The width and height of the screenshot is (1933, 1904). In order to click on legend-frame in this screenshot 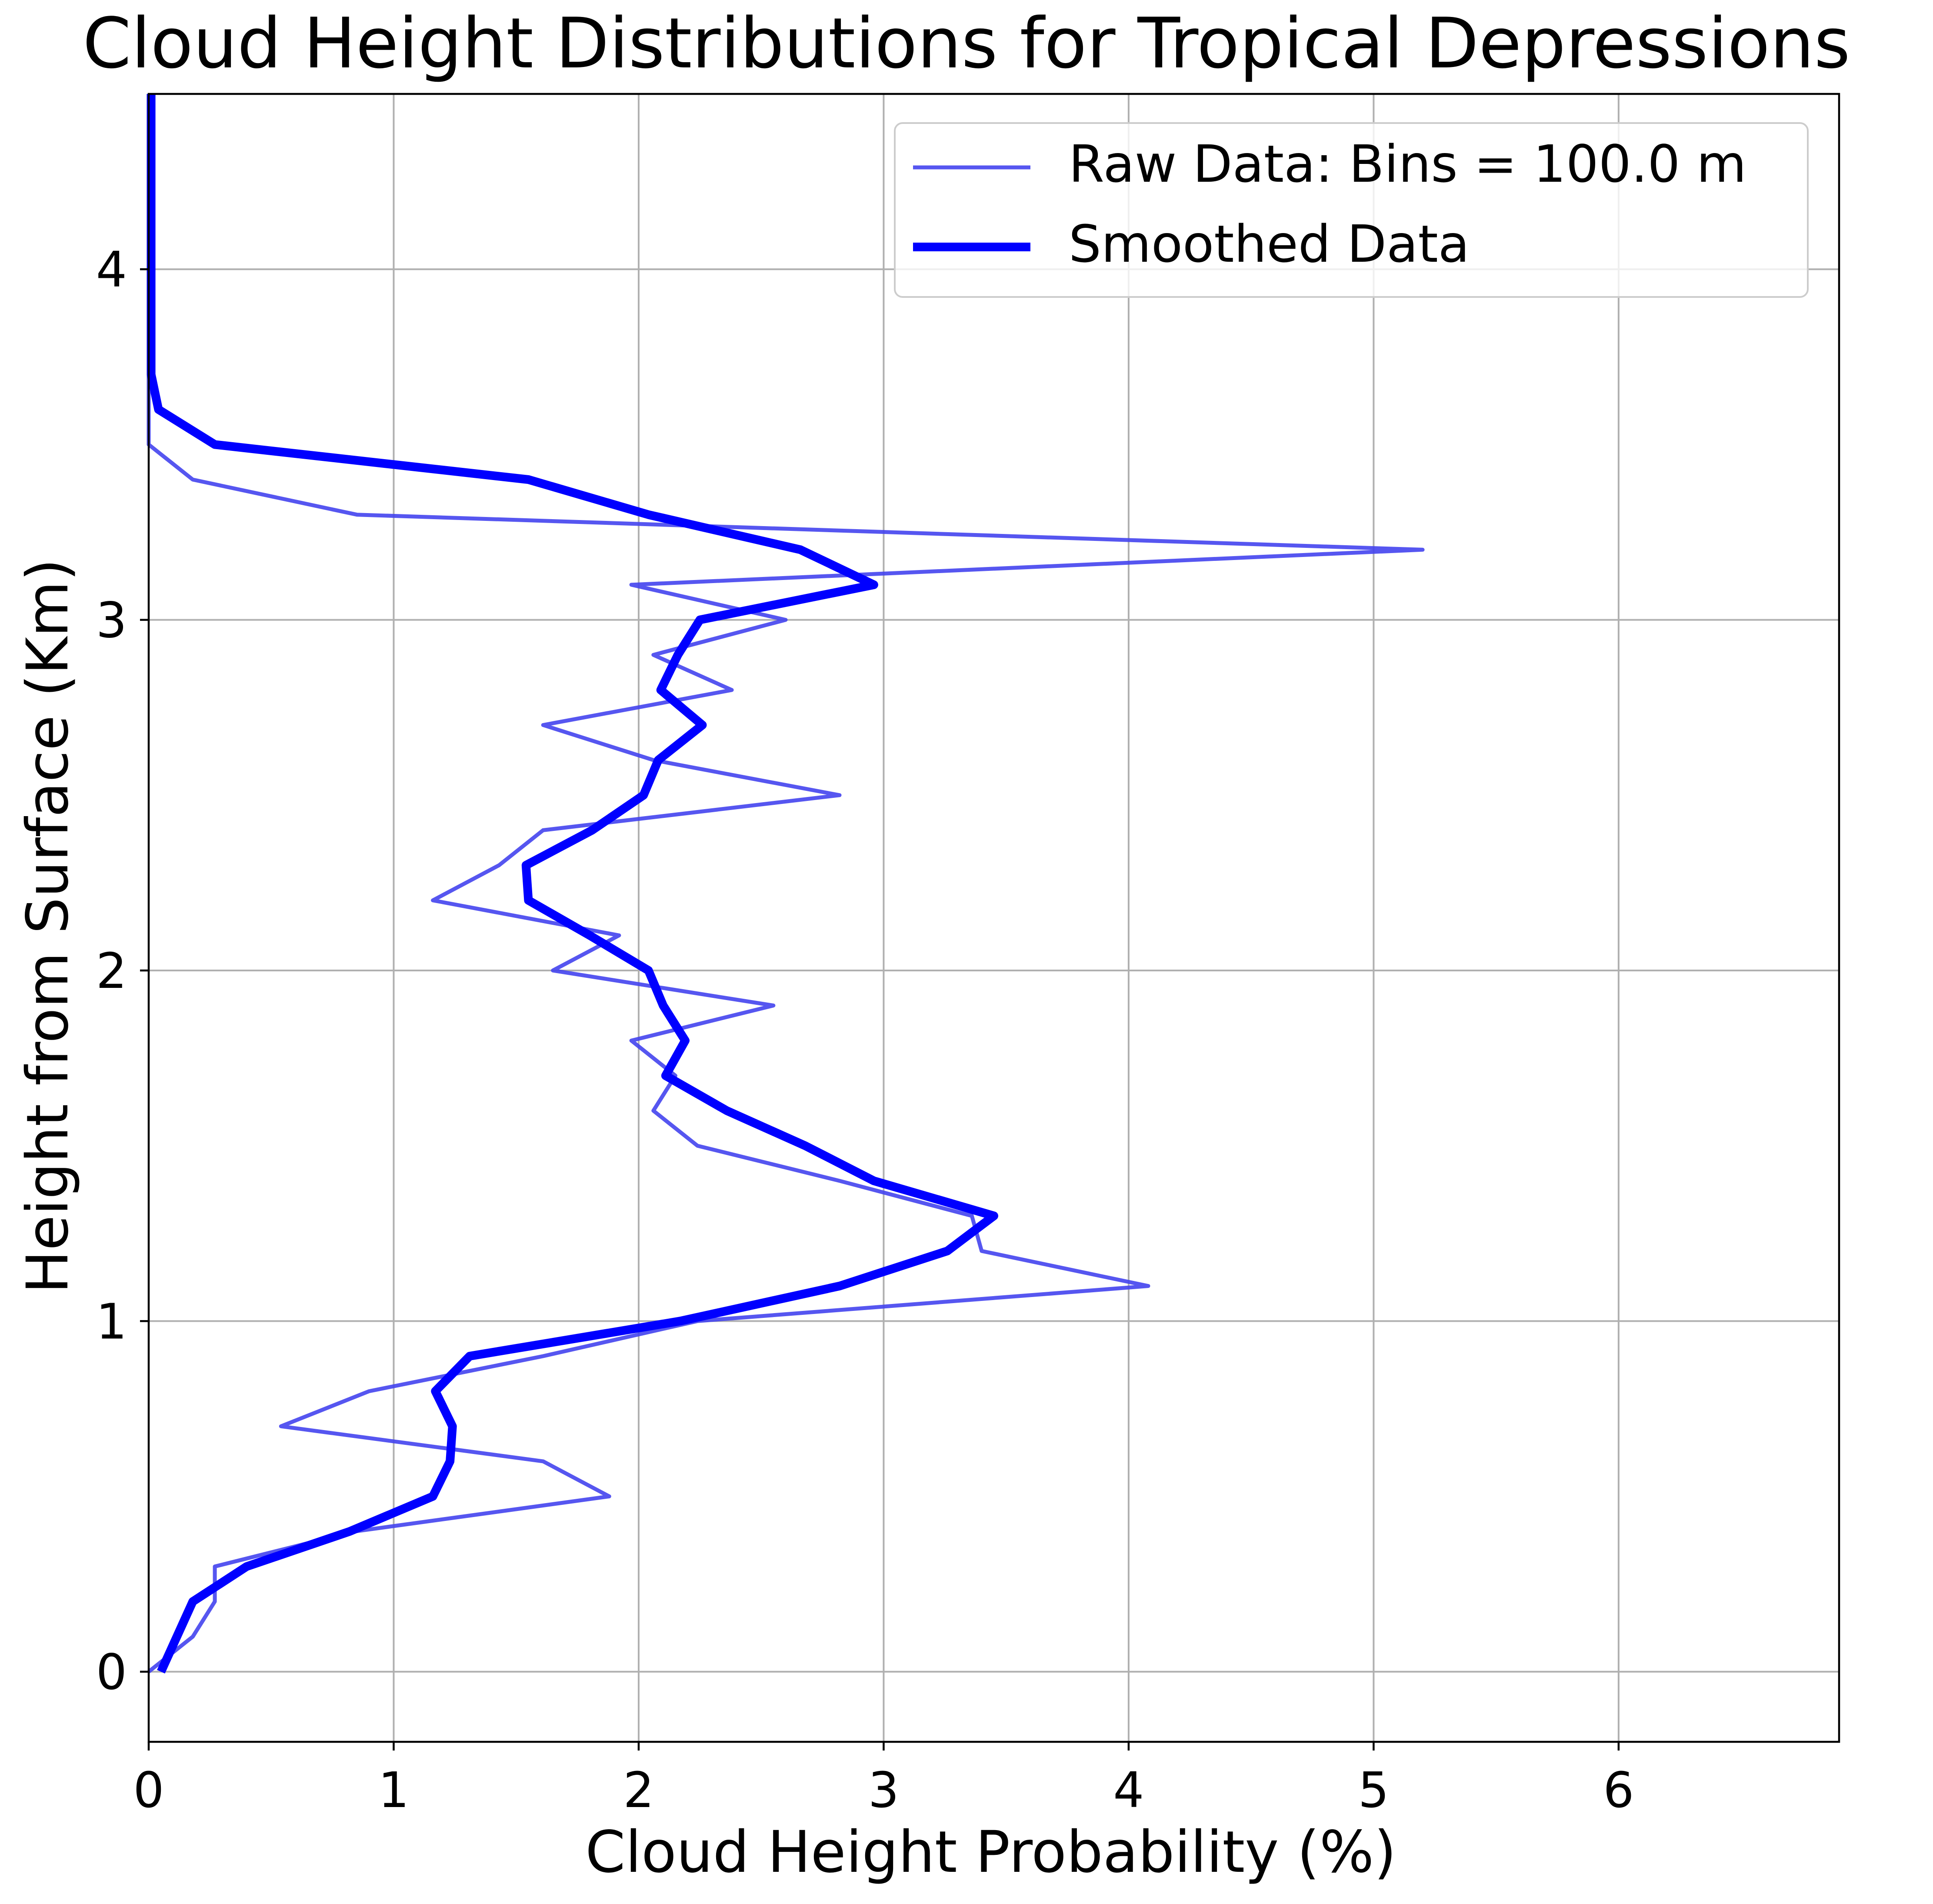, I will do `click(1351, 210)`.